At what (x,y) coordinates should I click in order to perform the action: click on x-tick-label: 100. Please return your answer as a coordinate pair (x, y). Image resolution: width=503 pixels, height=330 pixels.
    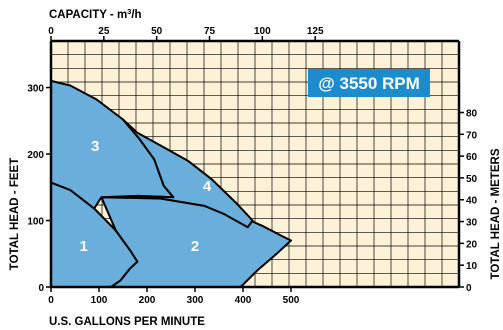
    Looking at the image, I should click on (99, 300).